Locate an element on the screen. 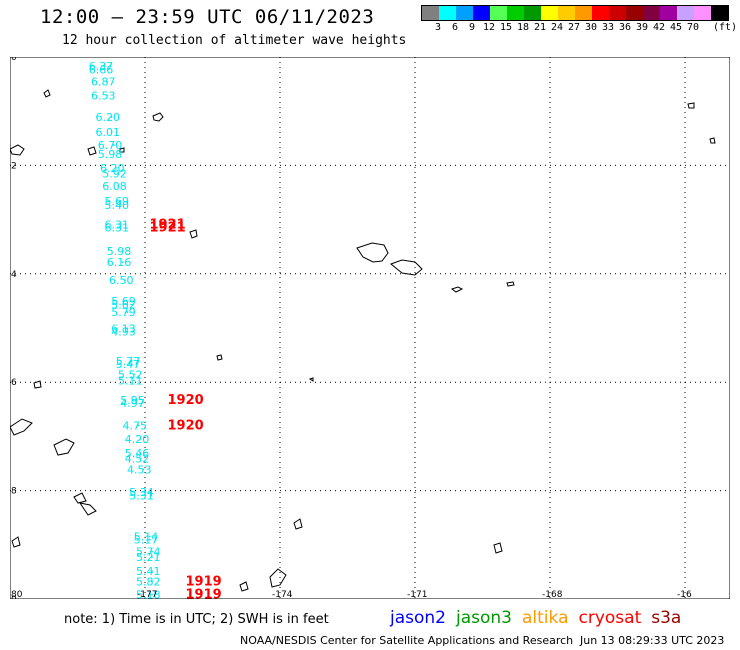 The height and width of the screenshot is (650, 740). island-h is located at coordinates (64, 447).